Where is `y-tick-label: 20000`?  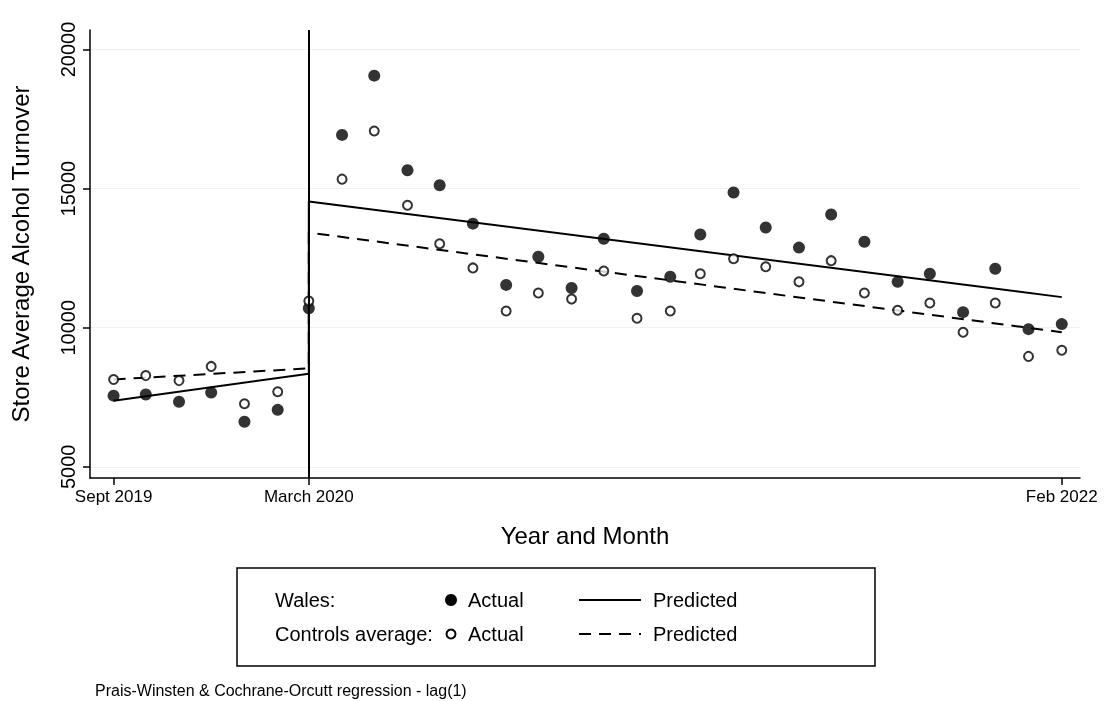
y-tick-label: 20000 is located at coordinates (68, 49).